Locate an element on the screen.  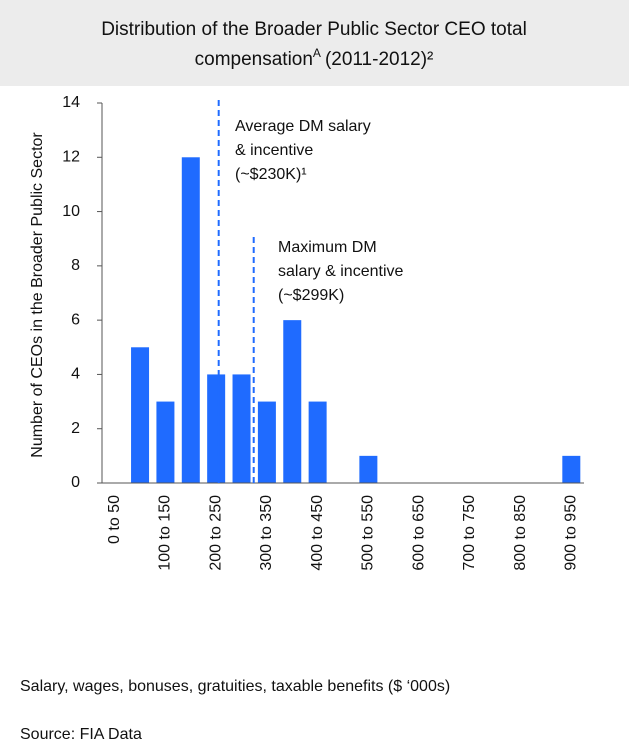
y-tick-label: 10 is located at coordinates (71, 211).